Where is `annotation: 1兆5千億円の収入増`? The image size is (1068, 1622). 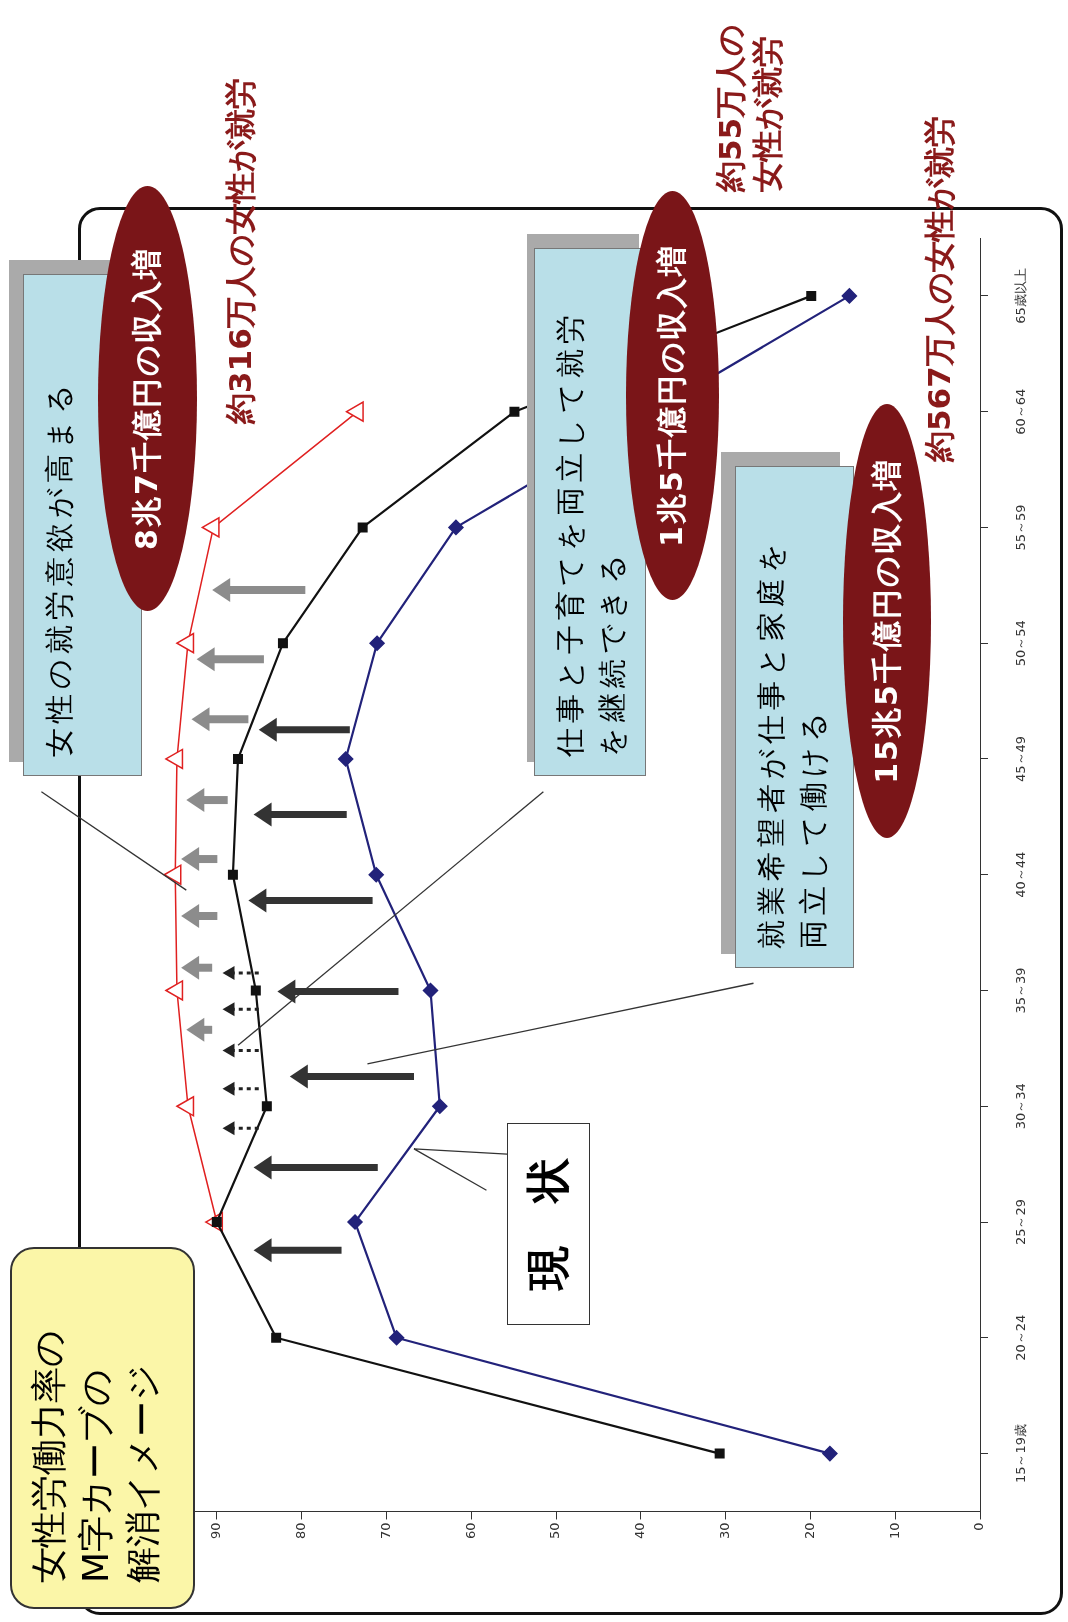
annotation: 1兆5千億円の収入増 is located at coordinates (671, 395).